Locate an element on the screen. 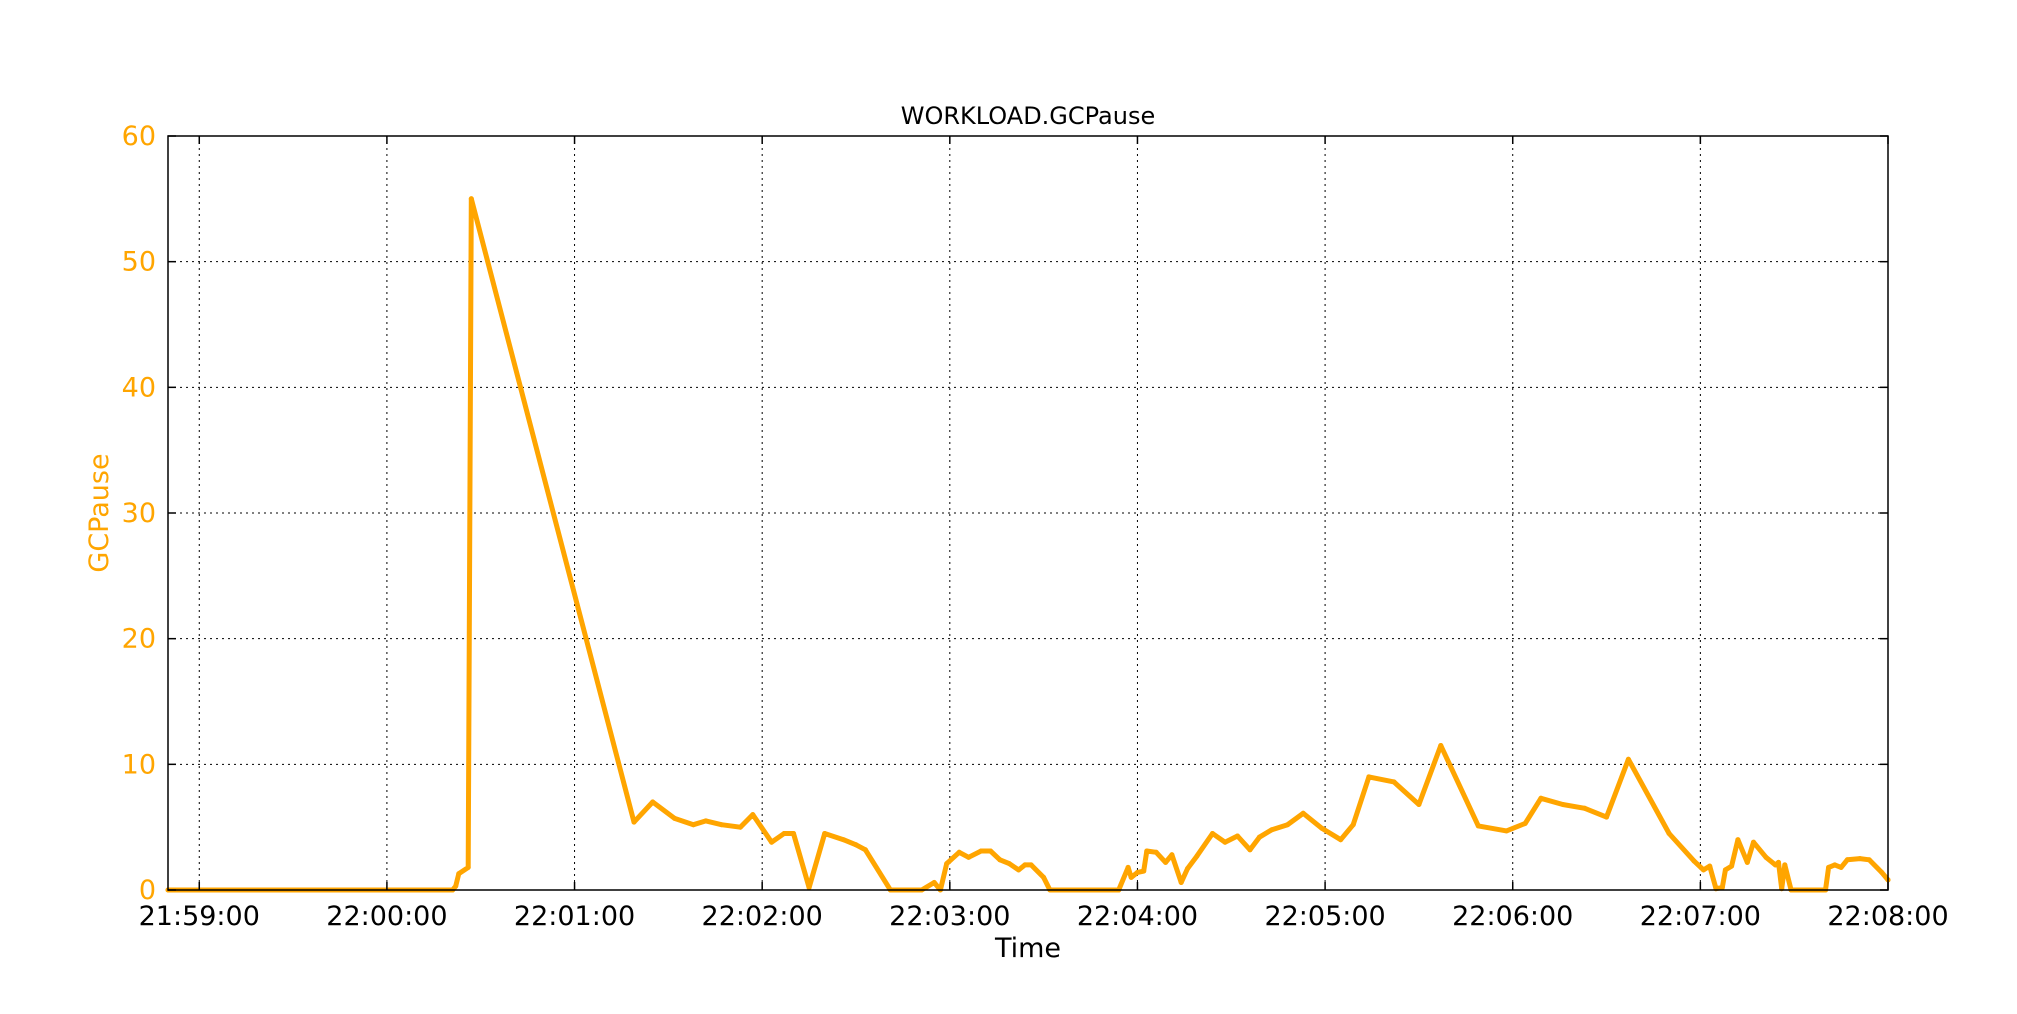 The width and height of the screenshot is (2017, 1014). y-tick-label: 10 is located at coordinates (139, 764).